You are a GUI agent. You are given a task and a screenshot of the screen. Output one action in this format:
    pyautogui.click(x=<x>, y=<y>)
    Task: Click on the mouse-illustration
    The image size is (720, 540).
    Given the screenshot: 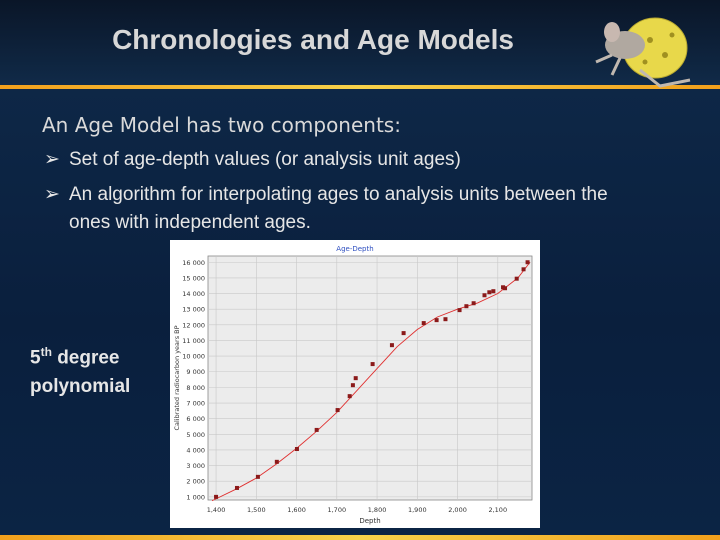 What is the action you would take?
    pyautogui.click(x=643, y=52)
    